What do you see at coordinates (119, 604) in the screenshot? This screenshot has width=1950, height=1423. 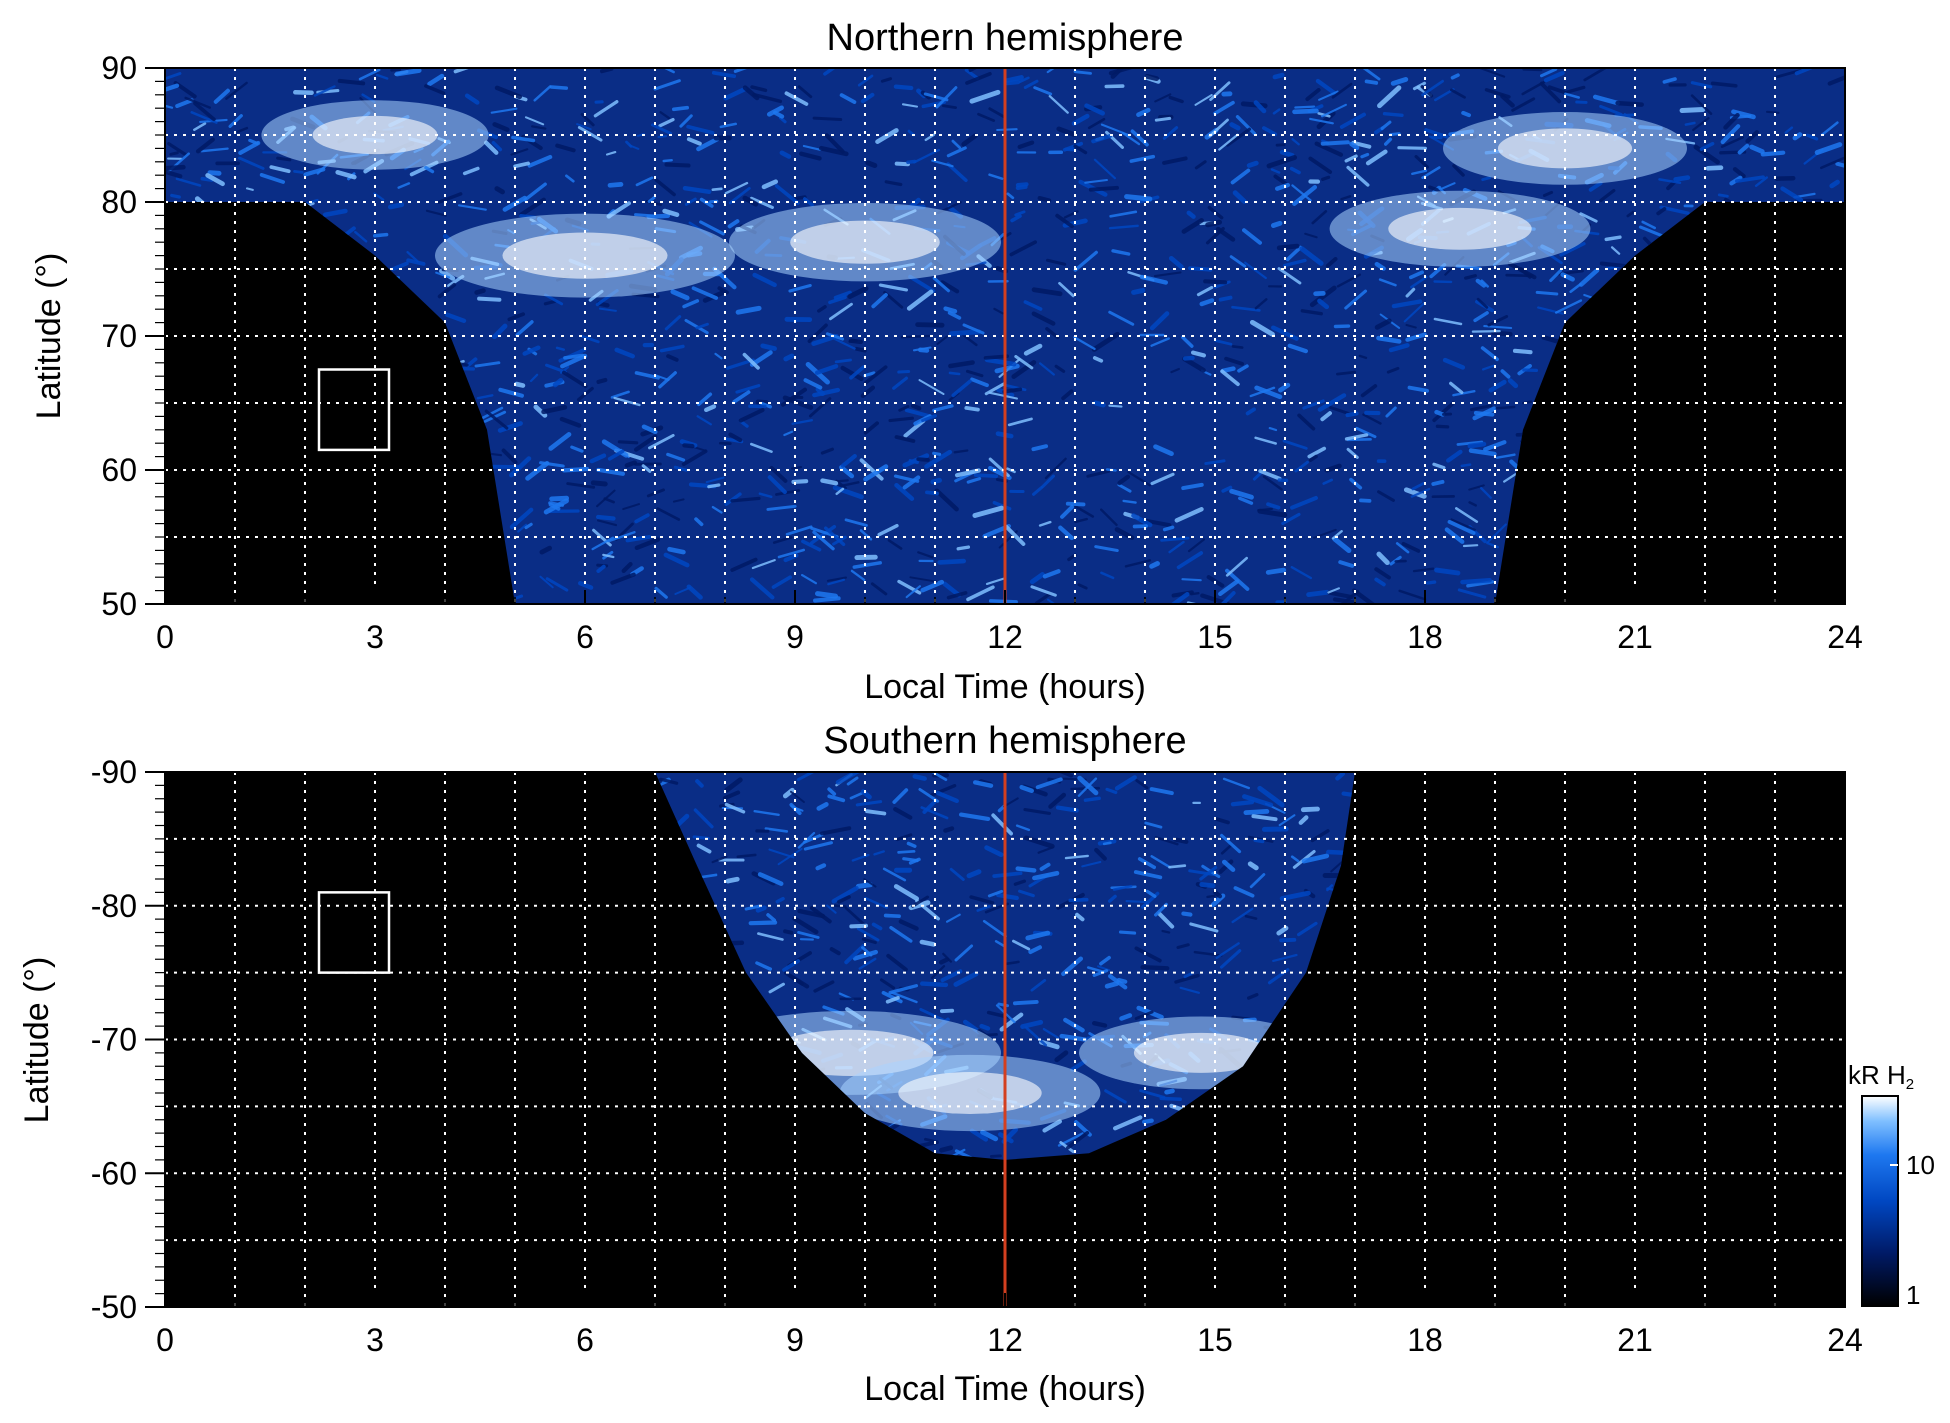 I see `north-ytick-label: 50` at bounding box center [119, 604].